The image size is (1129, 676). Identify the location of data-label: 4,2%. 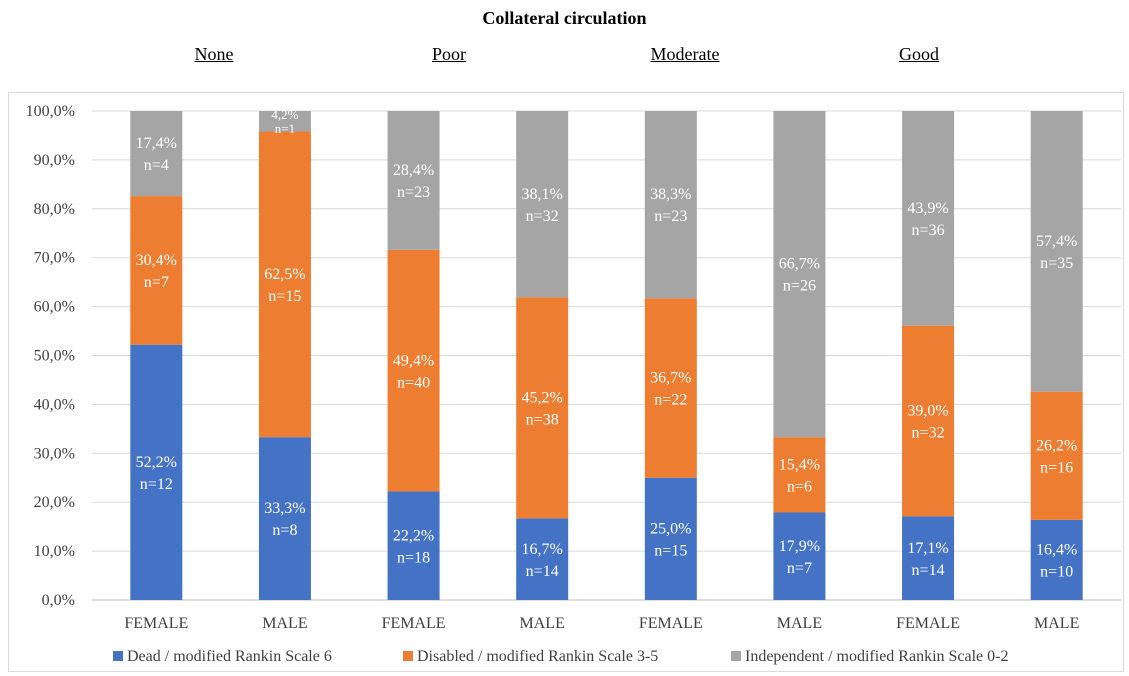
(284, 114).